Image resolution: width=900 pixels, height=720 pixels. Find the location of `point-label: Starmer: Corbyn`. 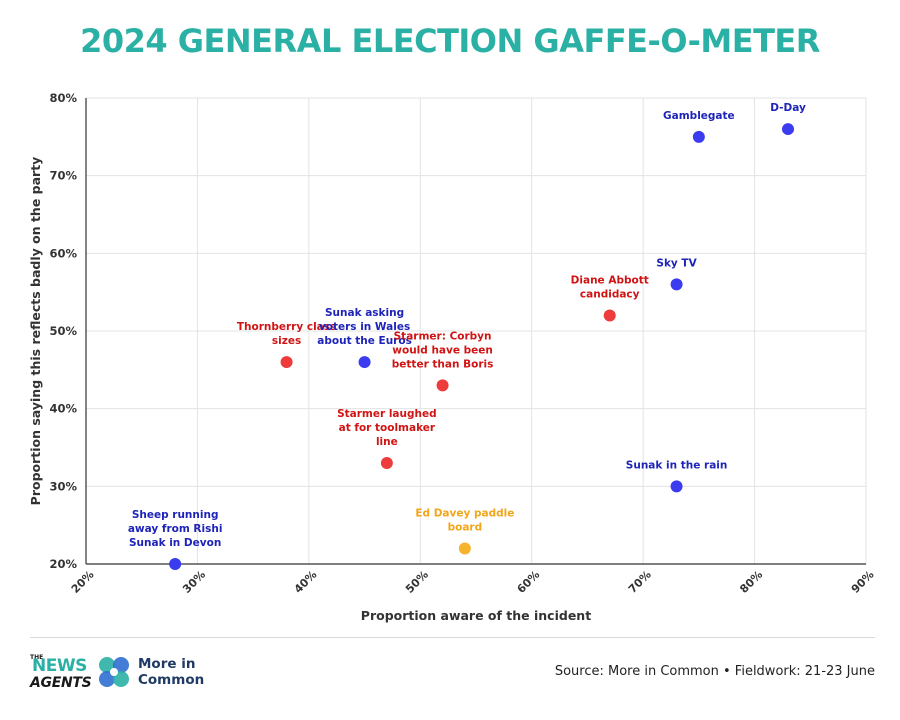

point-label: Starmer: Corbyn is located at coordinates (443, 336).